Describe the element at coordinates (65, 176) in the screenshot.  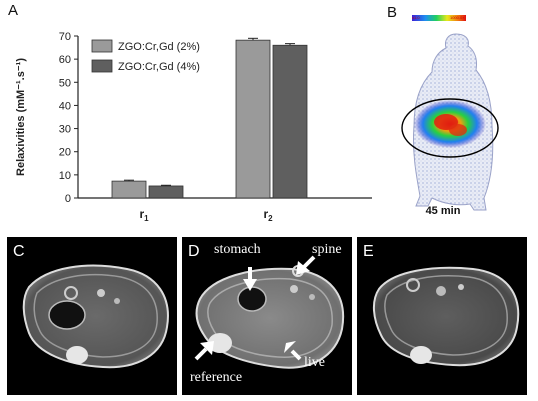
I see `y-tick-label: 10` at that location.